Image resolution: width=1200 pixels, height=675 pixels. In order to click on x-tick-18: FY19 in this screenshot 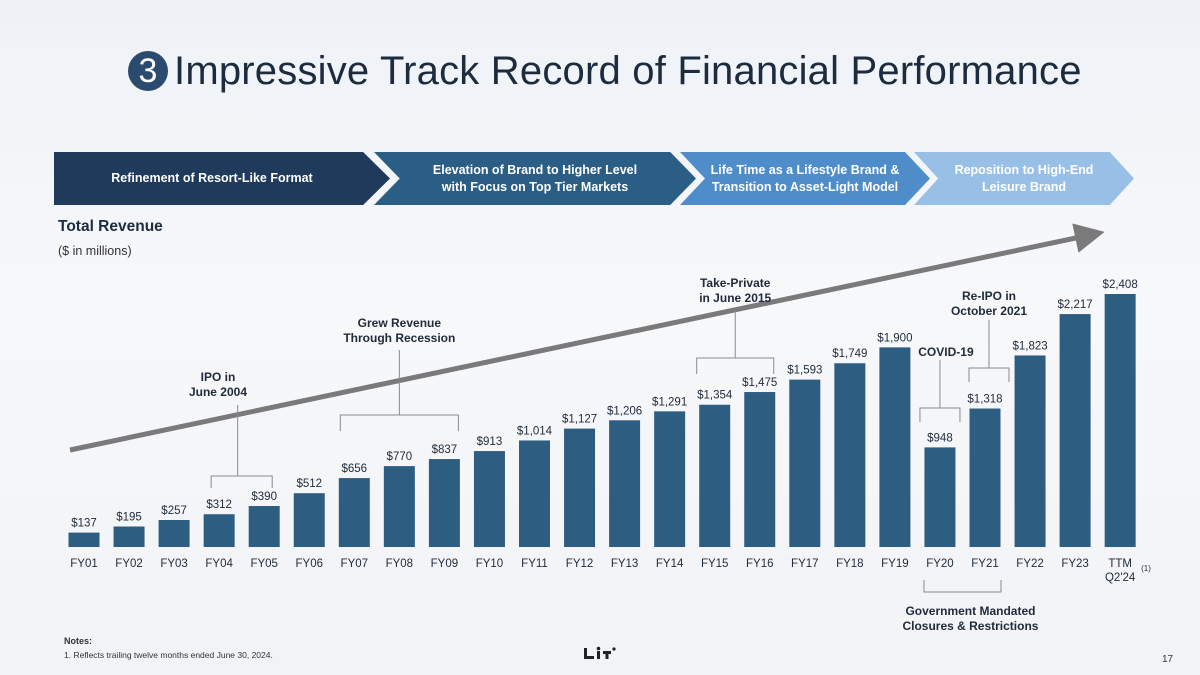, I will do `click(895, 564)`.